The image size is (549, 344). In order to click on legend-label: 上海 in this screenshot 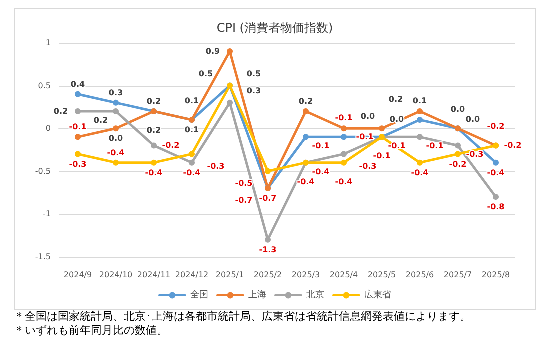, I will do `click(257, 295)`.